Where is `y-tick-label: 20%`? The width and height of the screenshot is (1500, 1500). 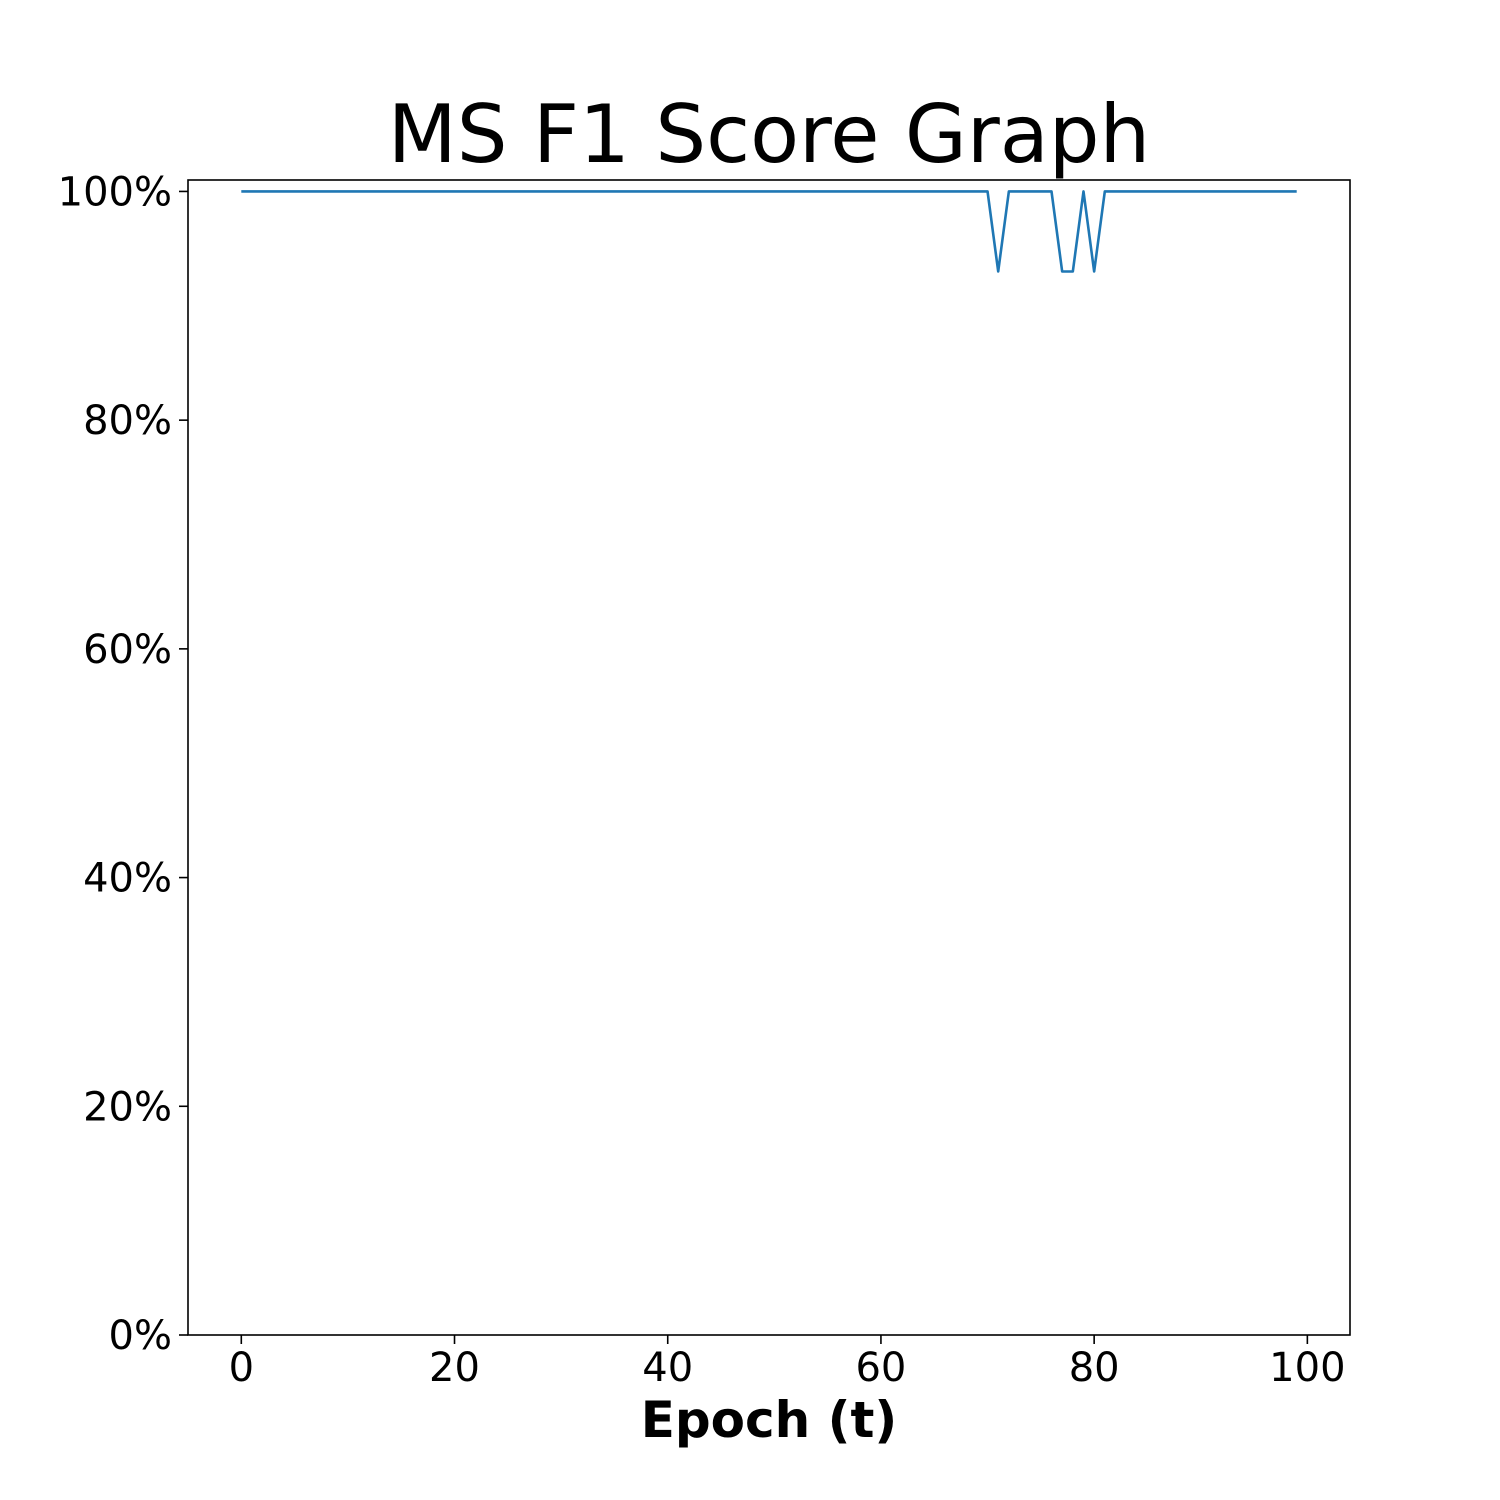
y-tick-label: 20% is located at coordinates (127, 1107).